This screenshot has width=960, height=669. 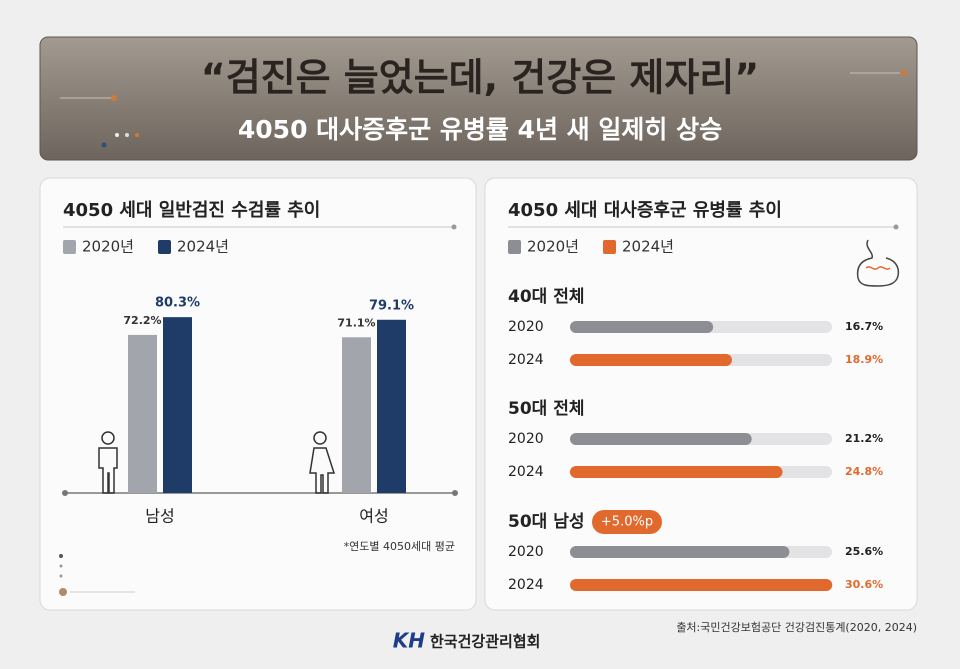 I want to click on logo-mark: KH, so click(x=409, y=641).